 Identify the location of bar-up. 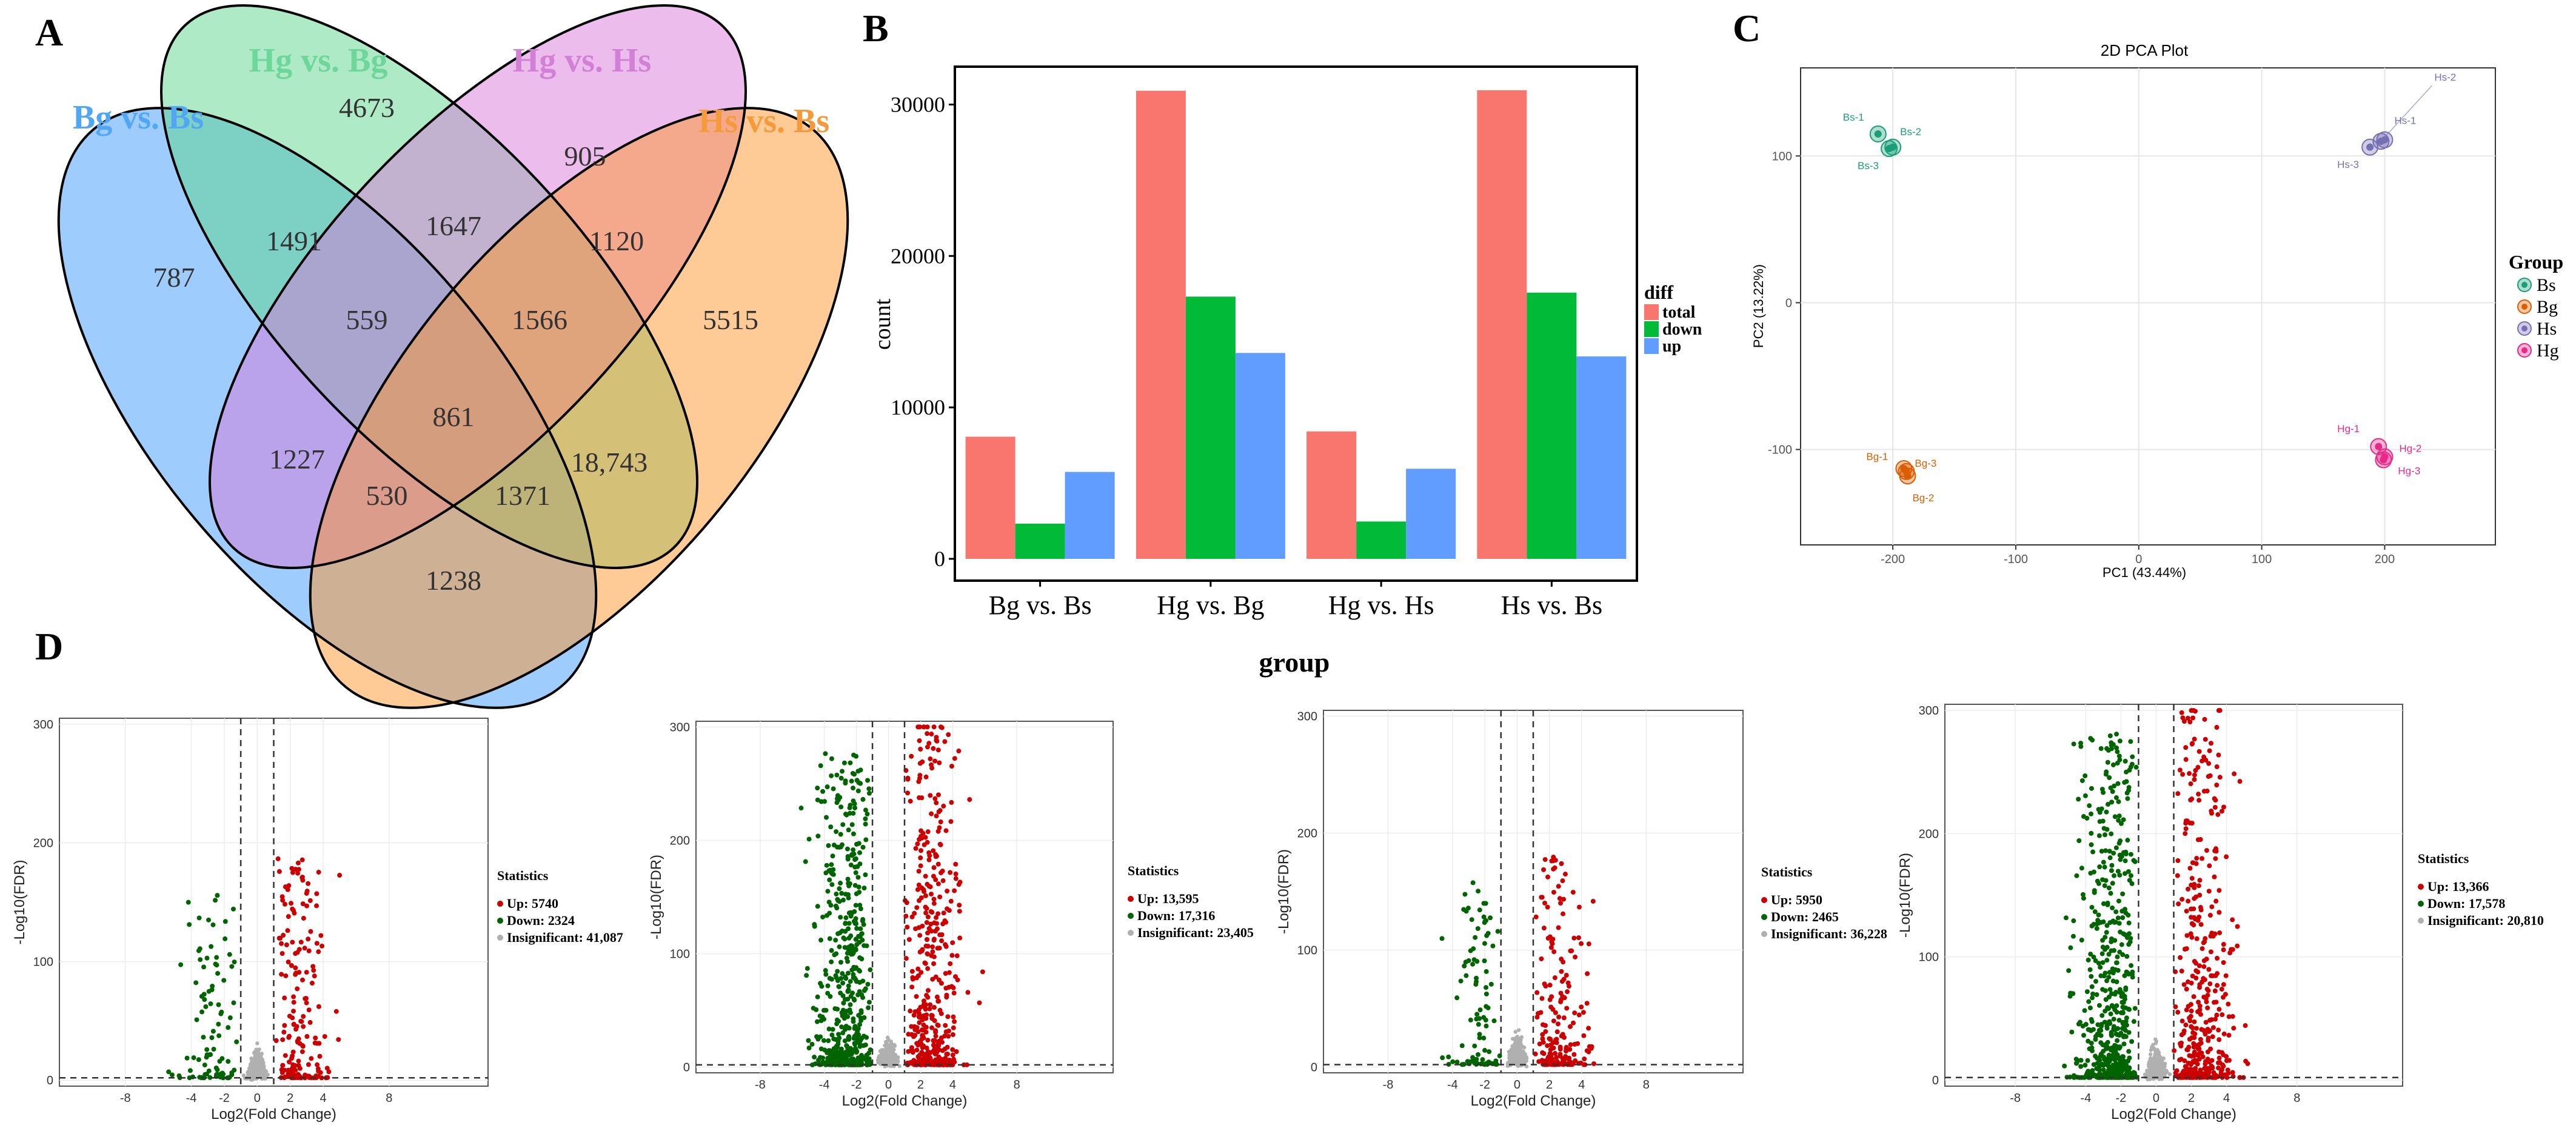
(1601, 458).